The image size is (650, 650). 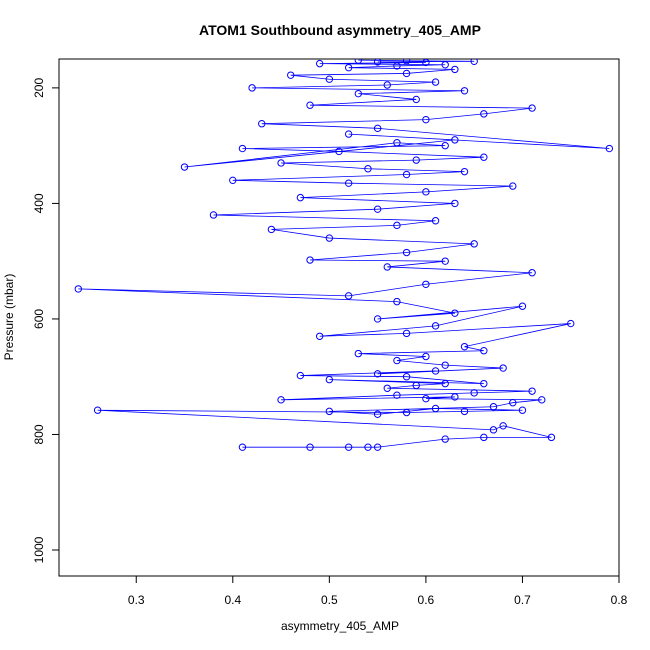 What do you see at coordinates (340, 30) in the screenshot?
I see `chart-title: ATOM1 Southbound asymmetry_405_AMP` at bounding box center [340, 30].